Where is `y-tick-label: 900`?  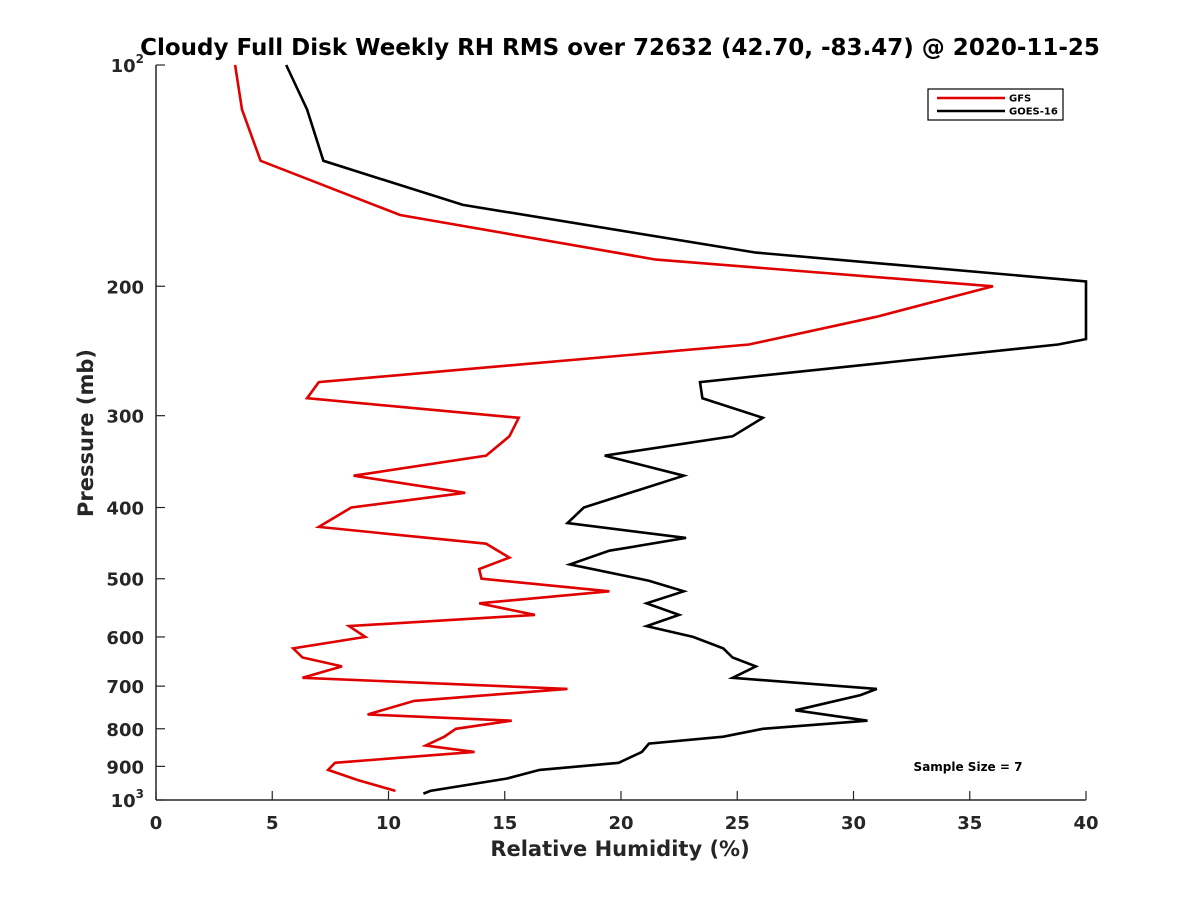
y-tick-label: 900 is located at coordinates (125, 767).